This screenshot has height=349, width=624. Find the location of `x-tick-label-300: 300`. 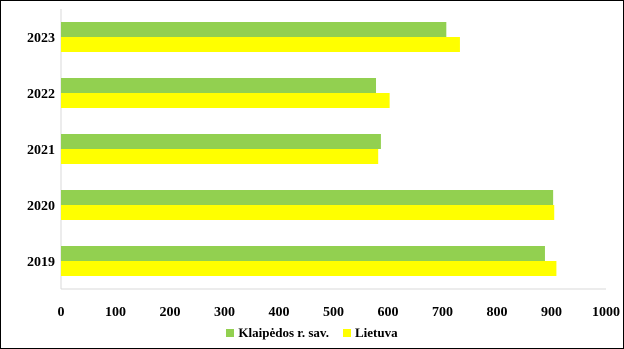

x-tick-label-300: 300 is located at coordinates (224, 312).